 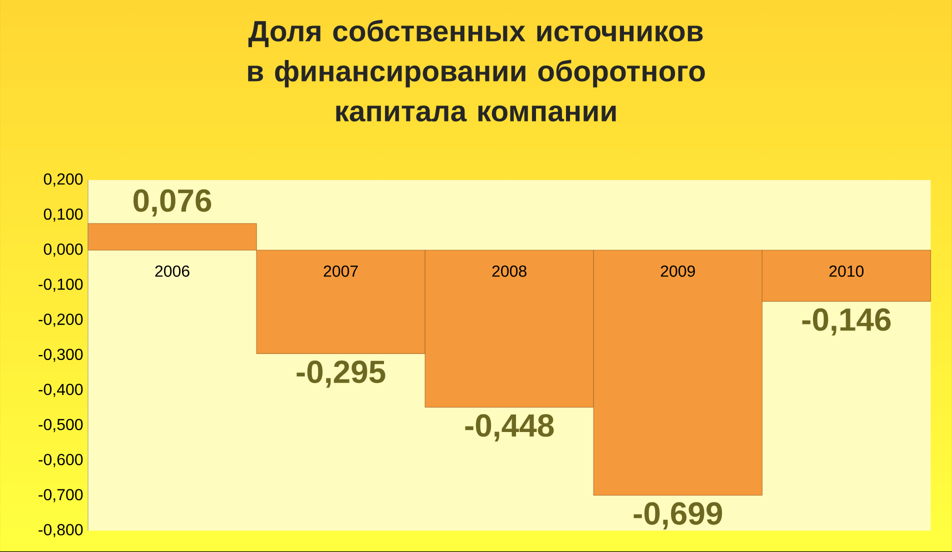 What do you see at coordinates (60, 495) in the screenshot?
I see `y-tick-label: -0,700` at bounding box center [60, 495].